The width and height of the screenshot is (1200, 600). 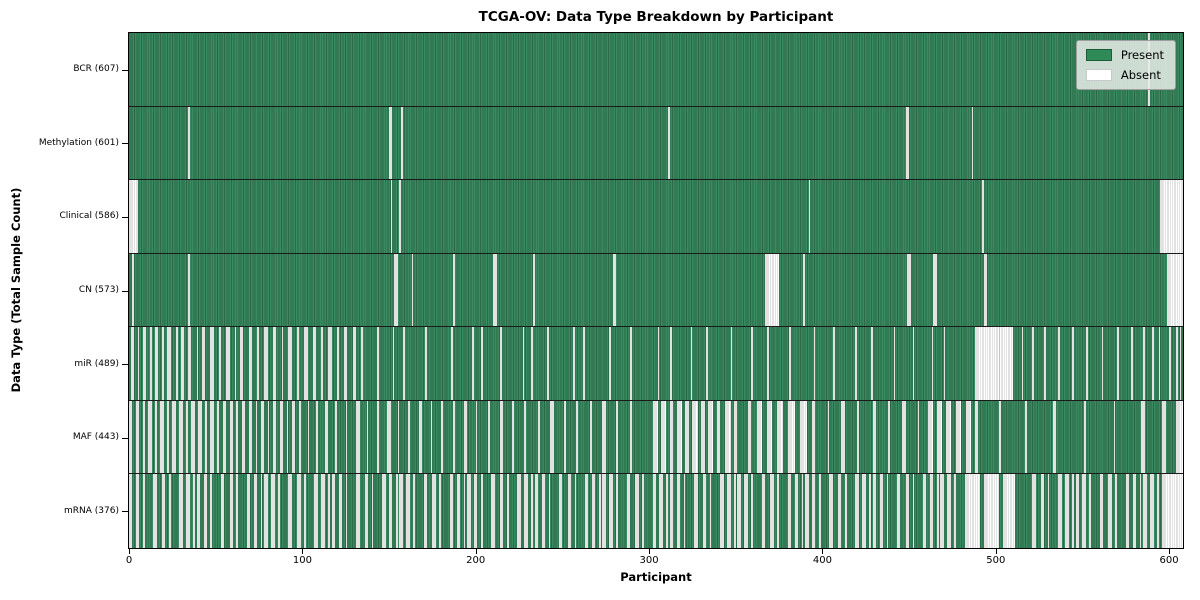 What do you see at coordinates (1124, 75) in the screenshot?
I see `legend-entry-absent: Absent` at bounding box center [1124, 75].